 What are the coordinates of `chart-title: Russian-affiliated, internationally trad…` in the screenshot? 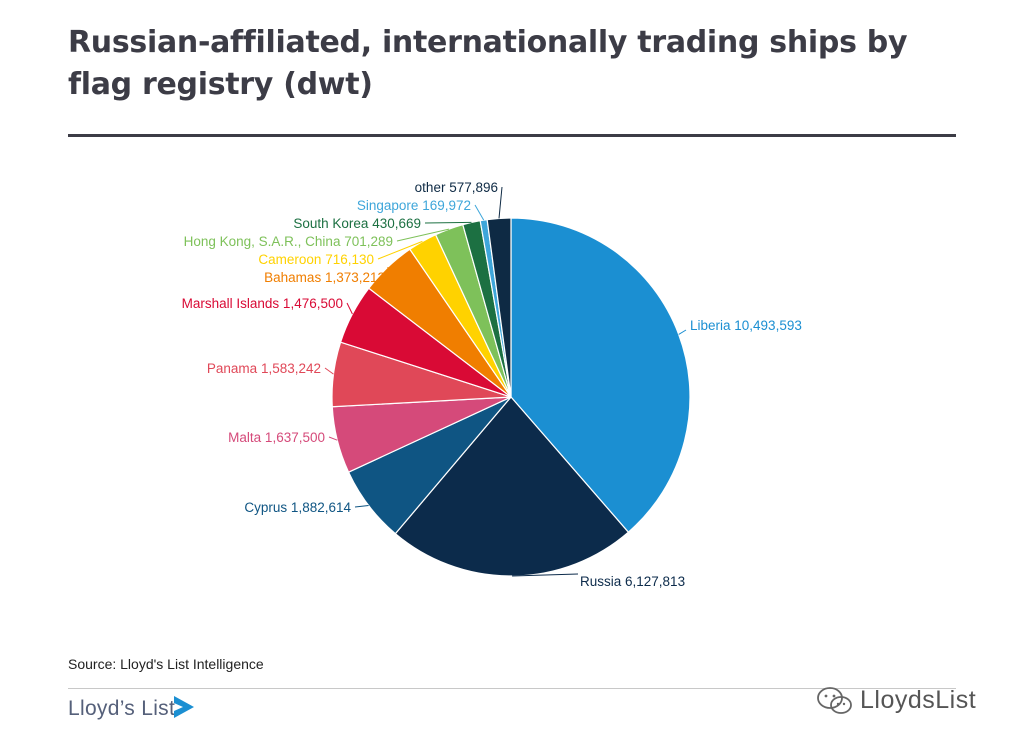 It's located at (488, 63).